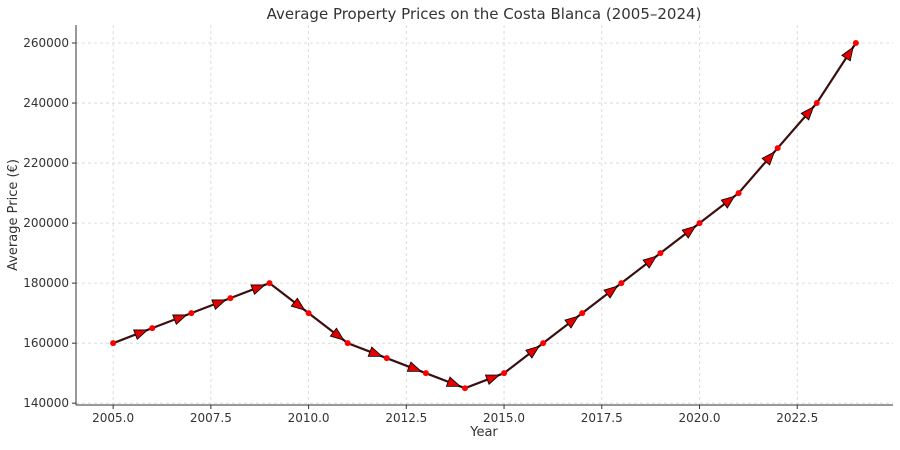 This screenshot has width=900, height=450. I want to click on y-tick-label: 140000, so click(46, 403).